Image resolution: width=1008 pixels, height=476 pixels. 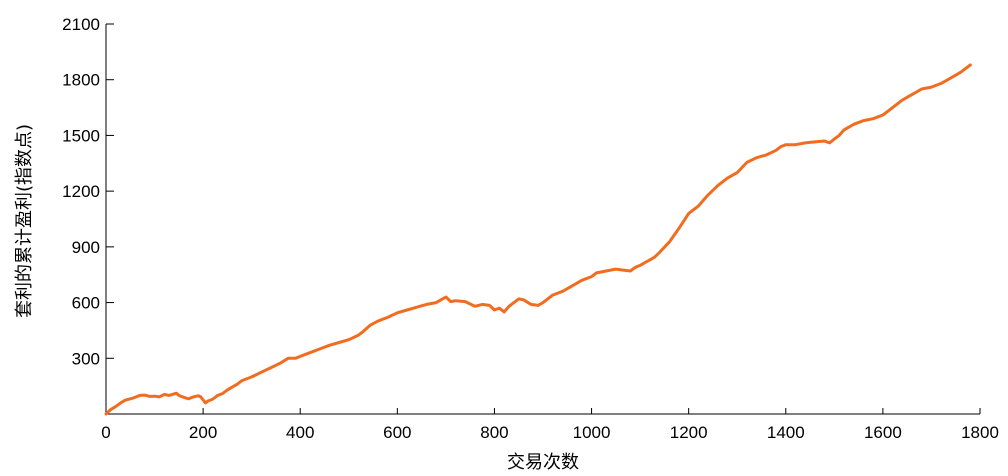 What do you see at coordinates (86, 247) in the screenshot?
I see `y-tick-label: 900` at bounding box center [86, 247].